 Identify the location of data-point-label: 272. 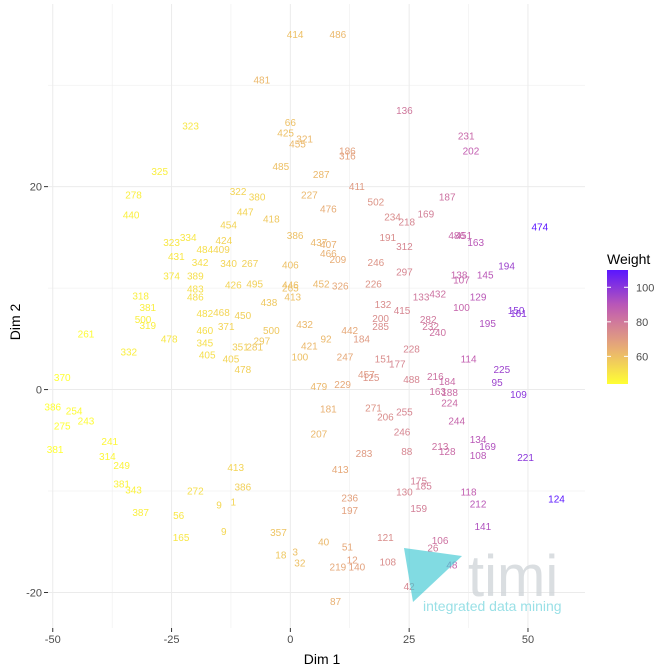
(195, 492).